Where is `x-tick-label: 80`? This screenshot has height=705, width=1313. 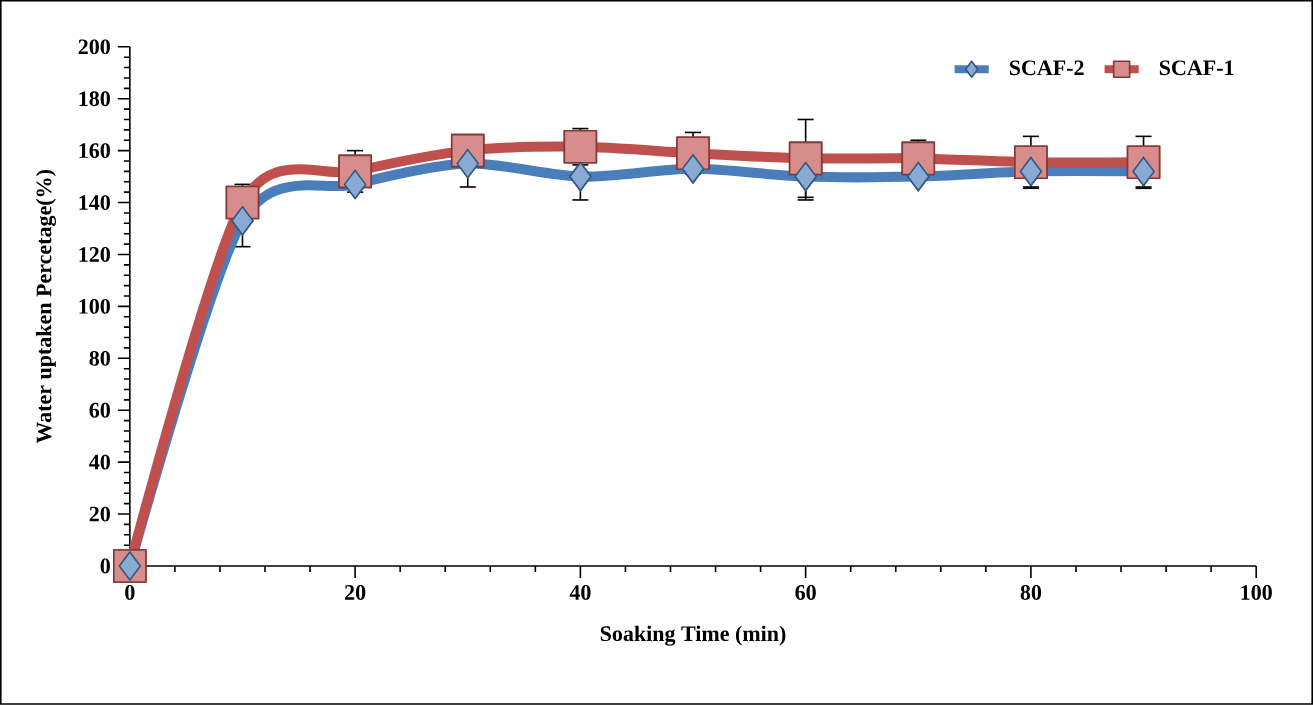
x-tick-label: 80 is located at coordinates (1031, 592).